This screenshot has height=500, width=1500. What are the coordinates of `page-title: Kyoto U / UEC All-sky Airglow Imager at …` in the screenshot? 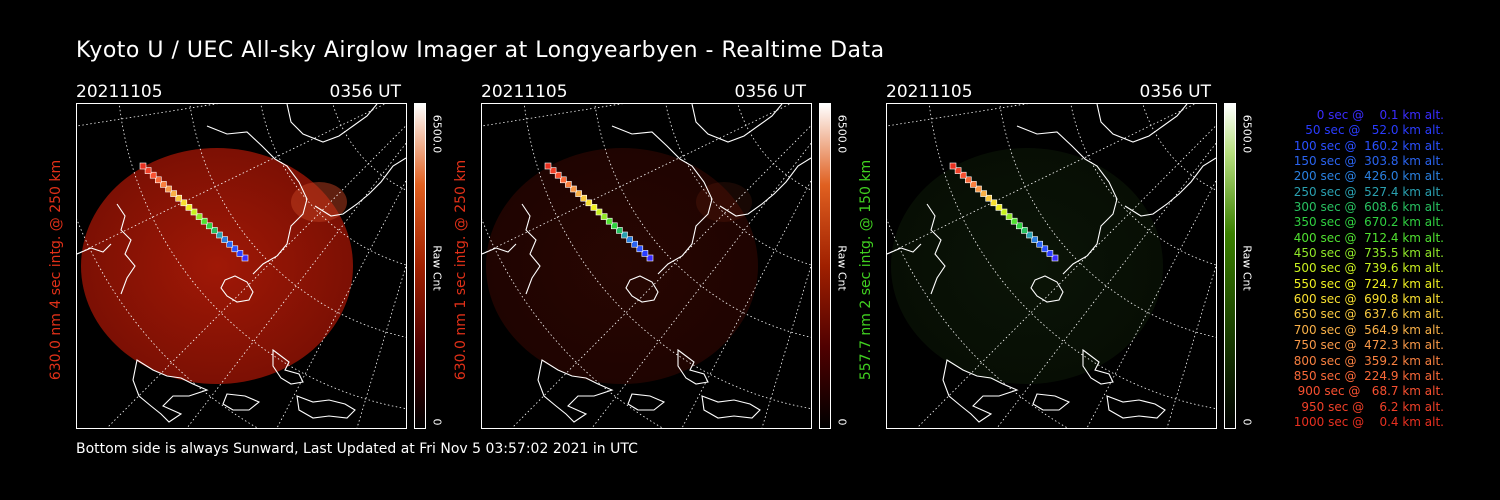 It's located at (480, 50).